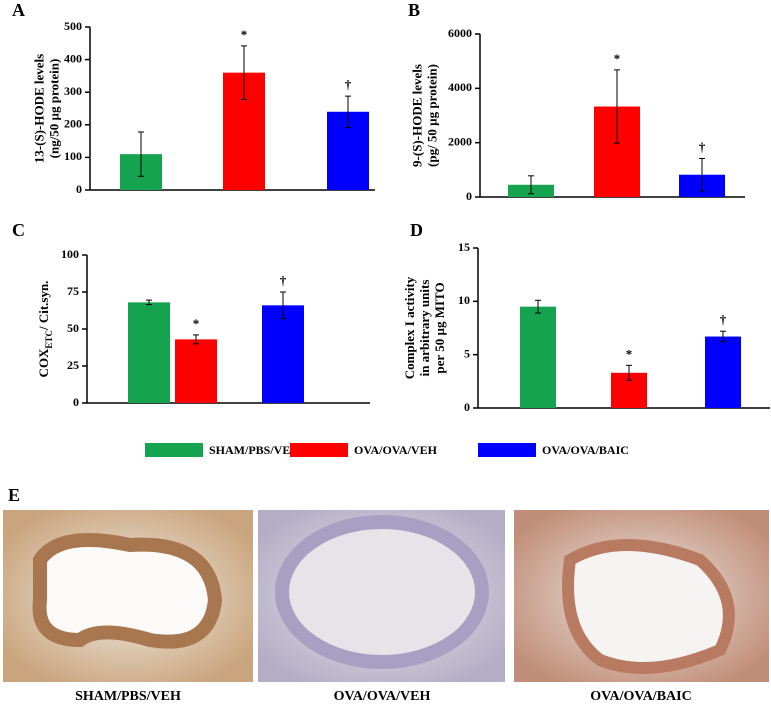  What do you see at coordinates (414, 10) in the screenshot?
I see `panel-label: B` at bounding box center [414, 10].